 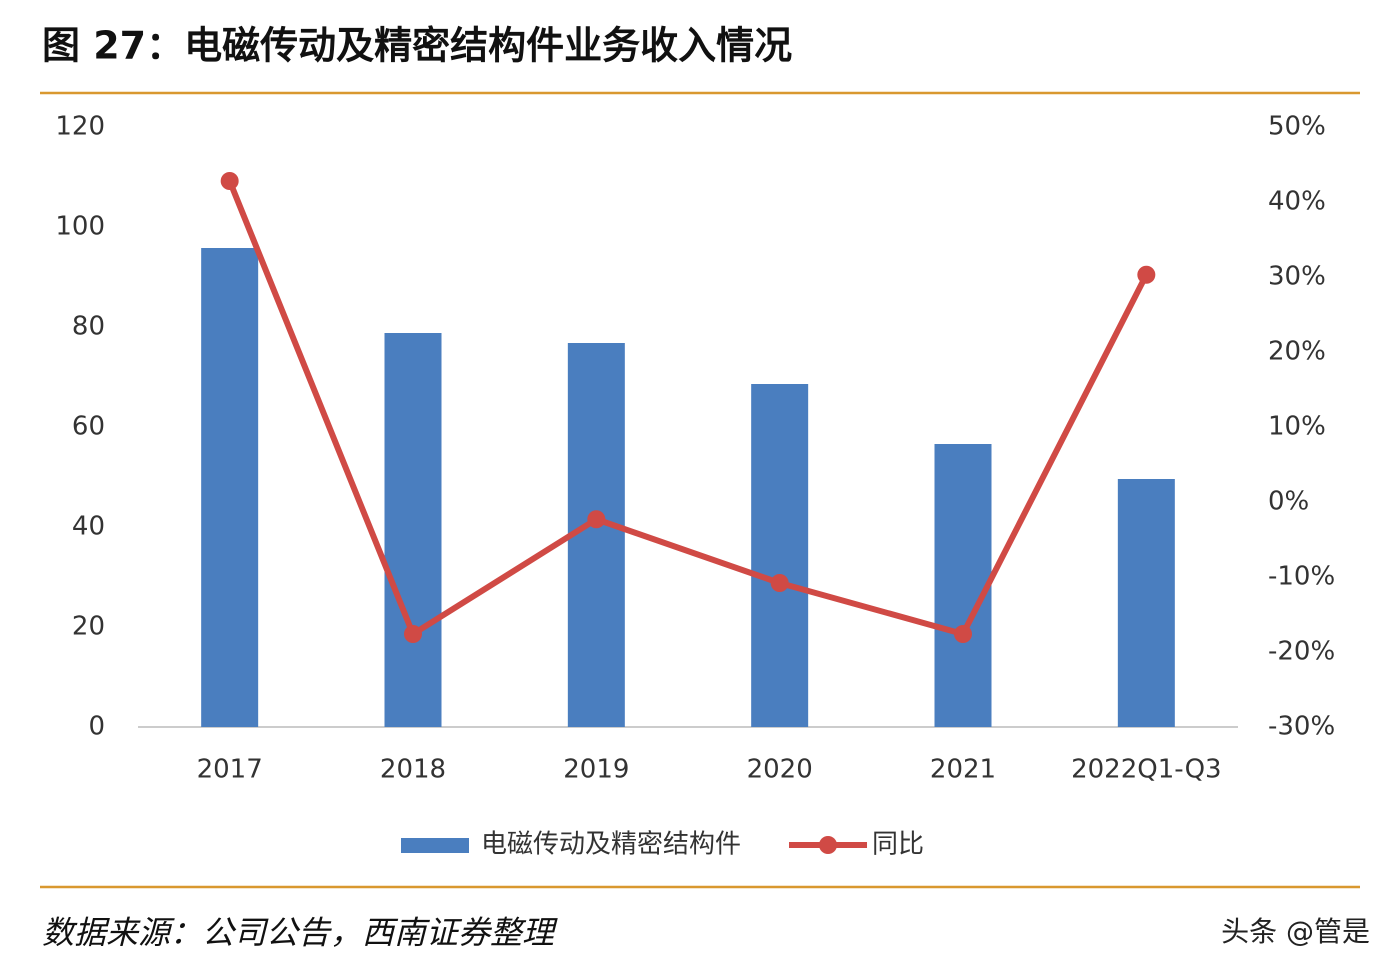 What do you see at coordinates (1297, 127) in the screenshot?
I see `y2-tick-label: 50%` at bounding box center [1297, 127].